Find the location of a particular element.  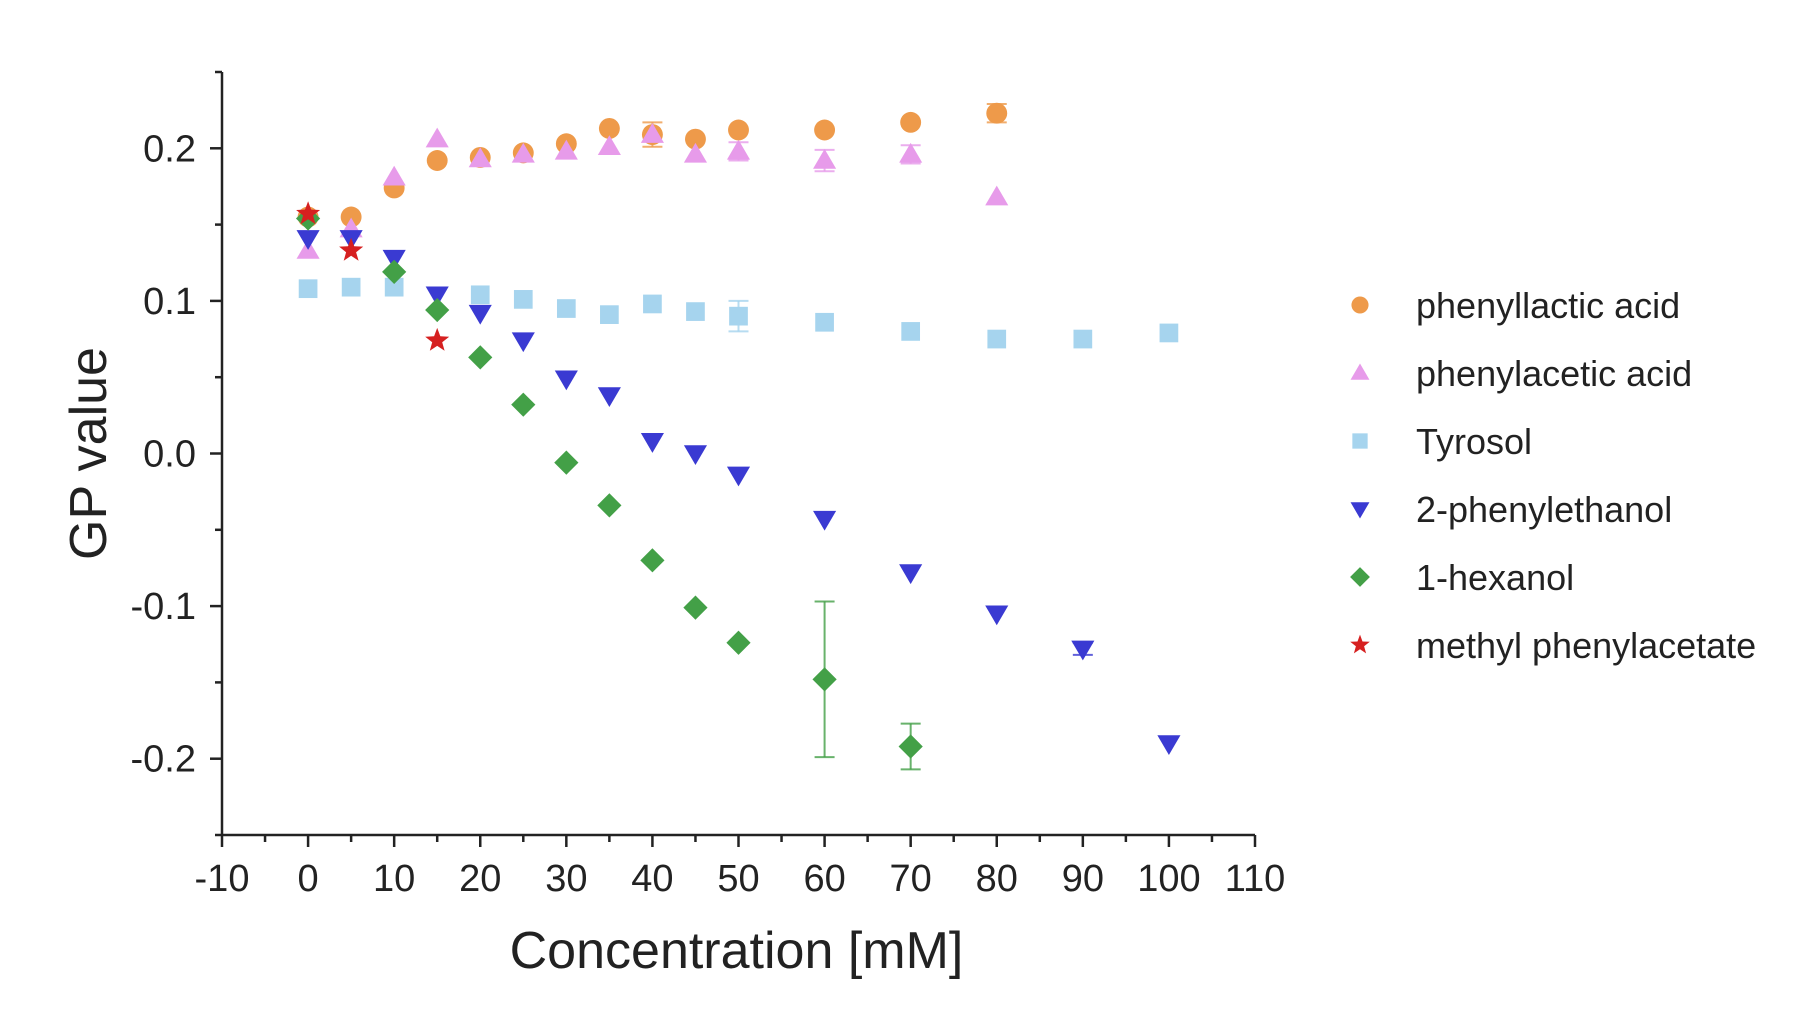

legend-label: methyl phenylacetate is located at coordinates (1586, 645).